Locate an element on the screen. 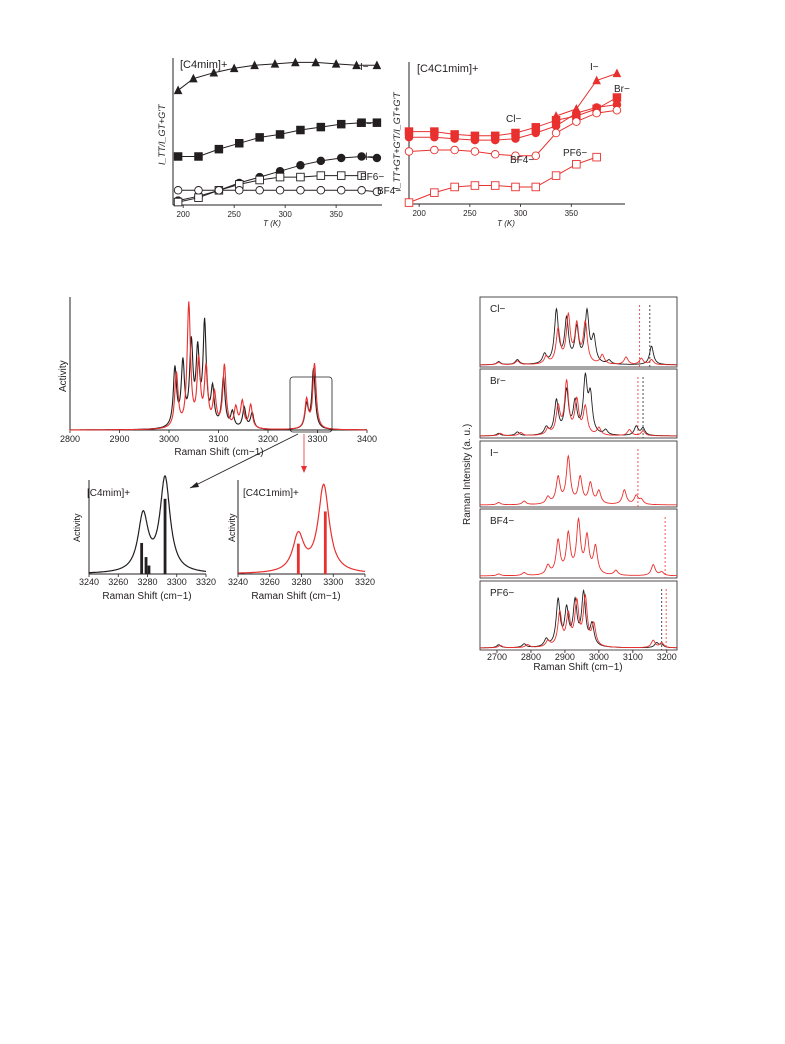  raman-panel: Br− is located at coordinates (578, 403).